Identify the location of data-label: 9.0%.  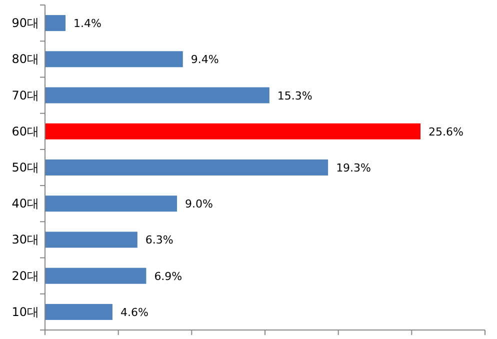
(199, 204).